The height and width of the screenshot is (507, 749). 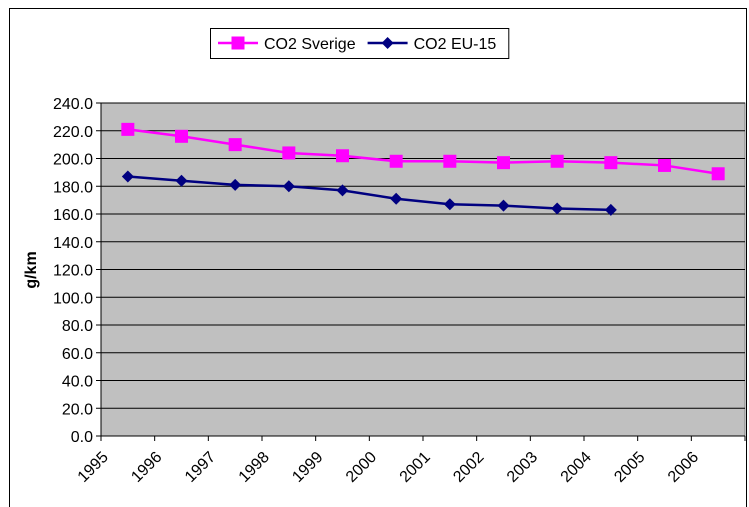 I want to click on legend-label: CO2 Sverige, so click(x=310, y=44).